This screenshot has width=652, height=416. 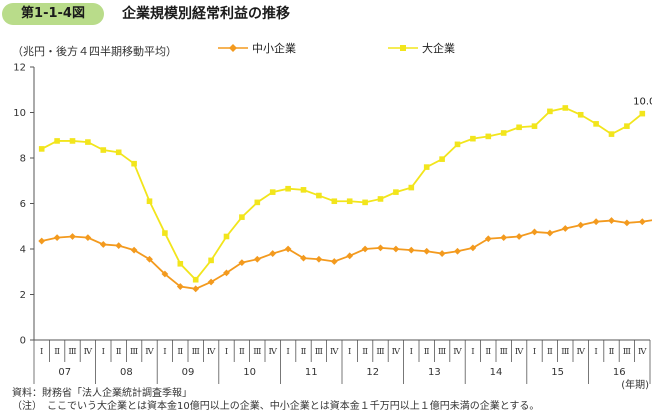 I want to click on y-tick-label-6: 6, so click(x=23, y=204).